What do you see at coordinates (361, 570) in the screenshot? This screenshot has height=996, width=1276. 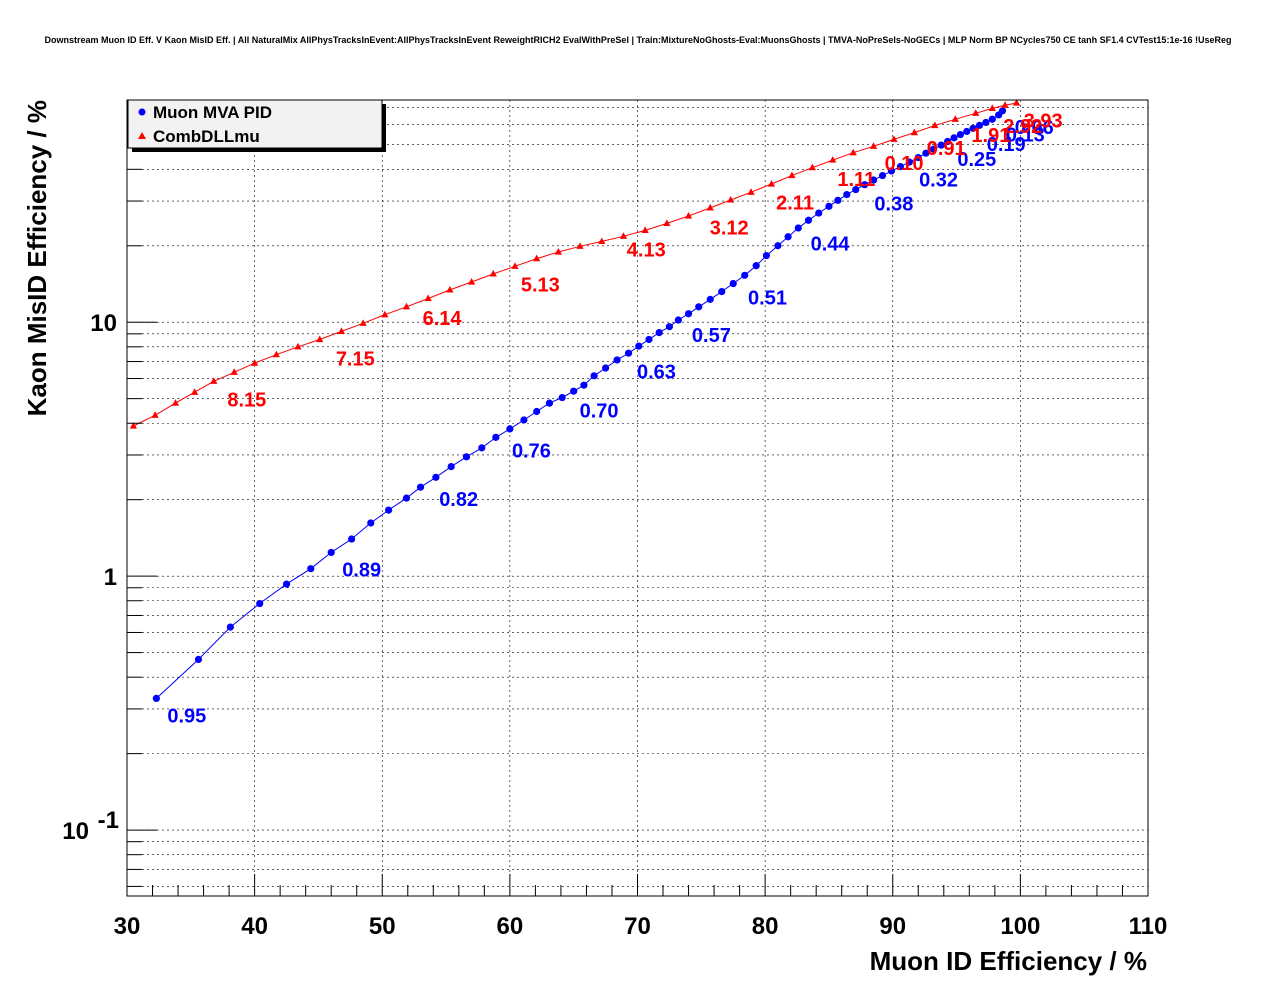 I see `data-label-muon-mva-pid: 0.89` at bounding box center [361, 570].